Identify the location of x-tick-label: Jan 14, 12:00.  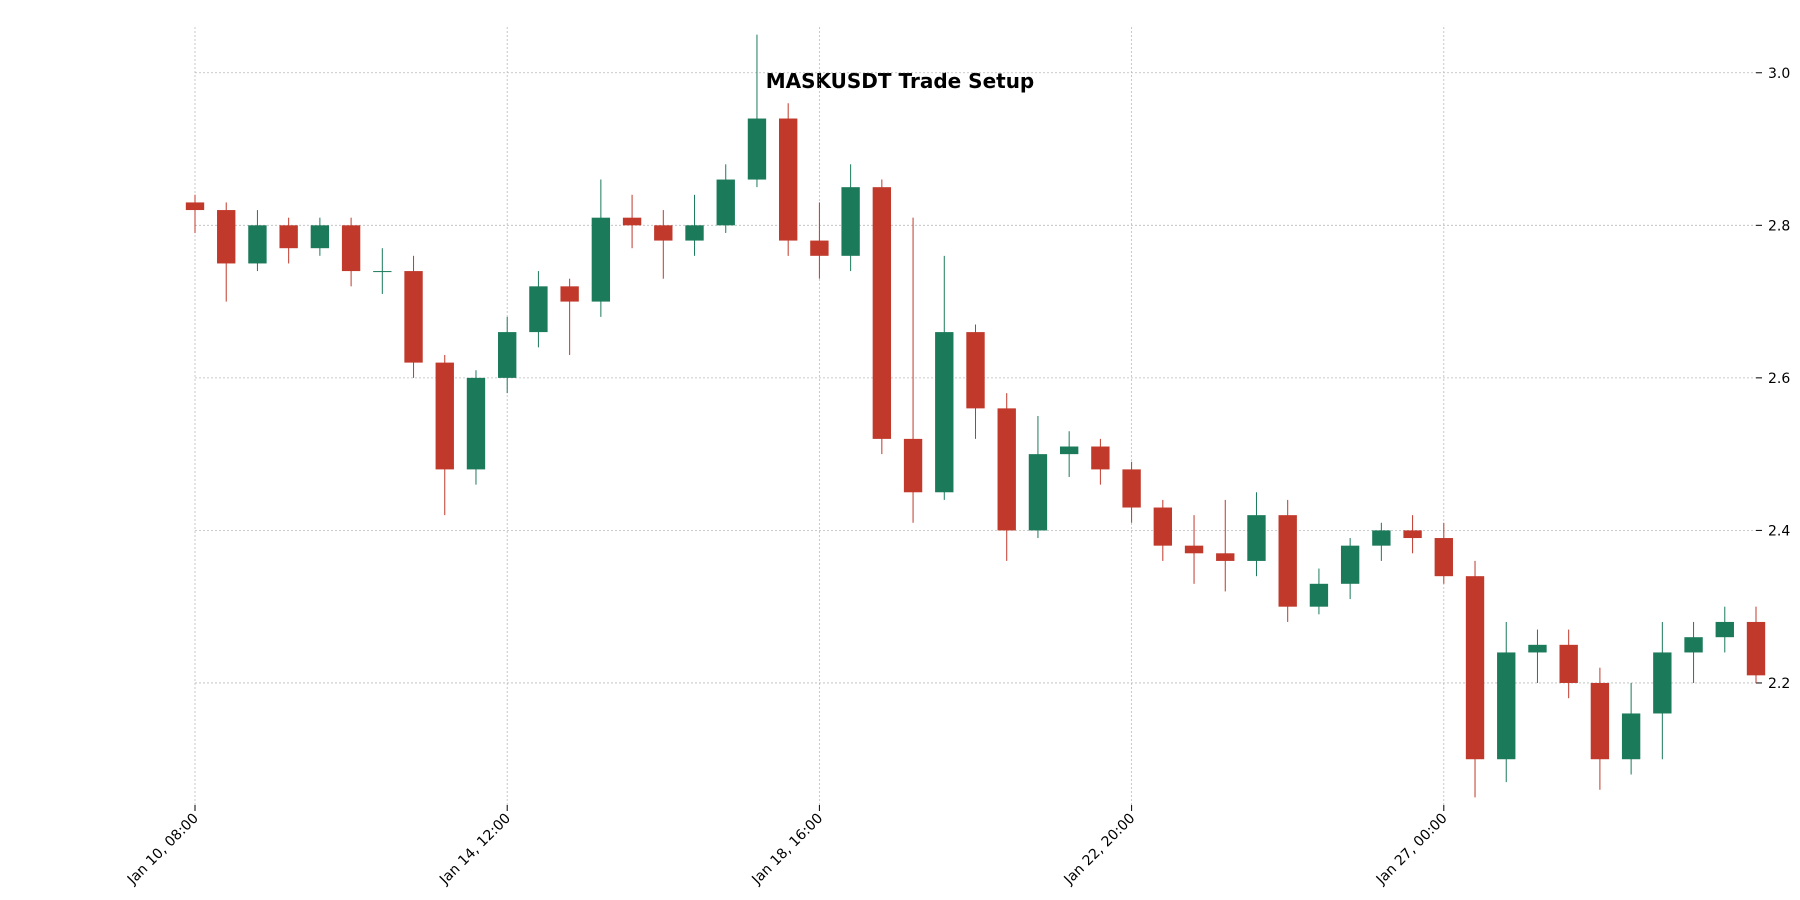
(475, 850).